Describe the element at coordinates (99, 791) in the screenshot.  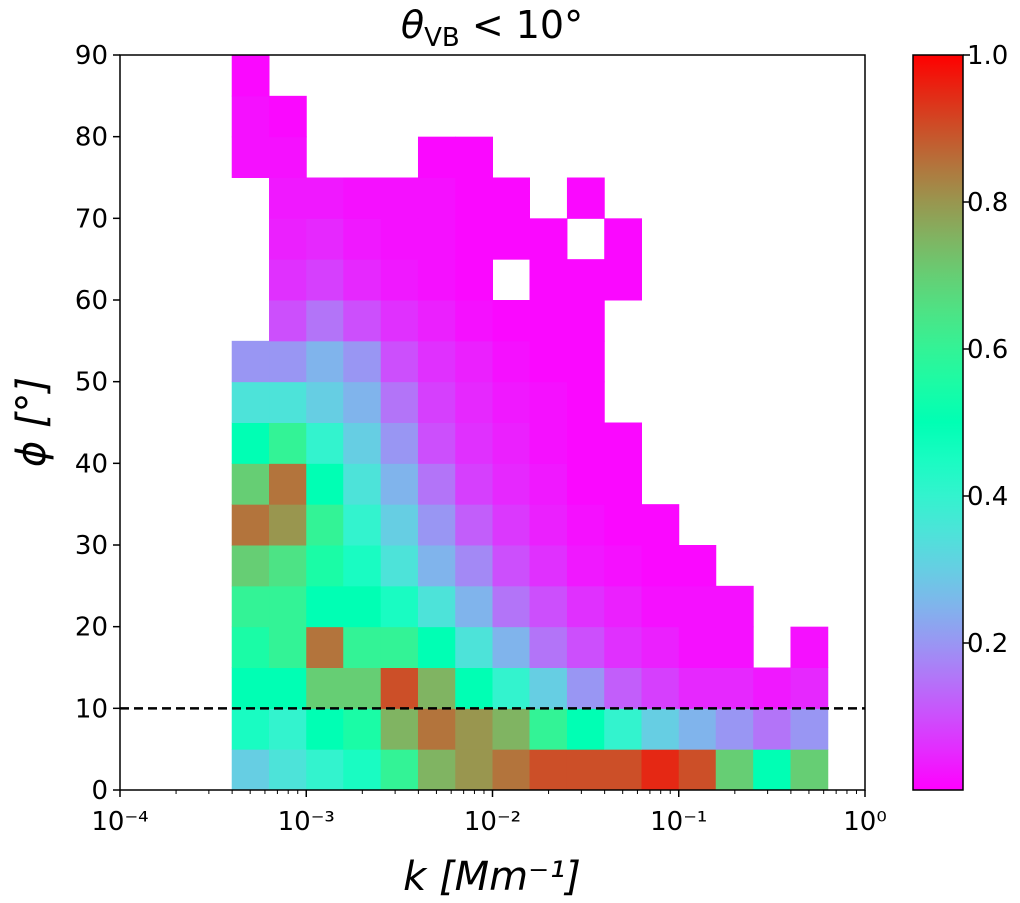
I see `y-tick-label: 0` at that location.